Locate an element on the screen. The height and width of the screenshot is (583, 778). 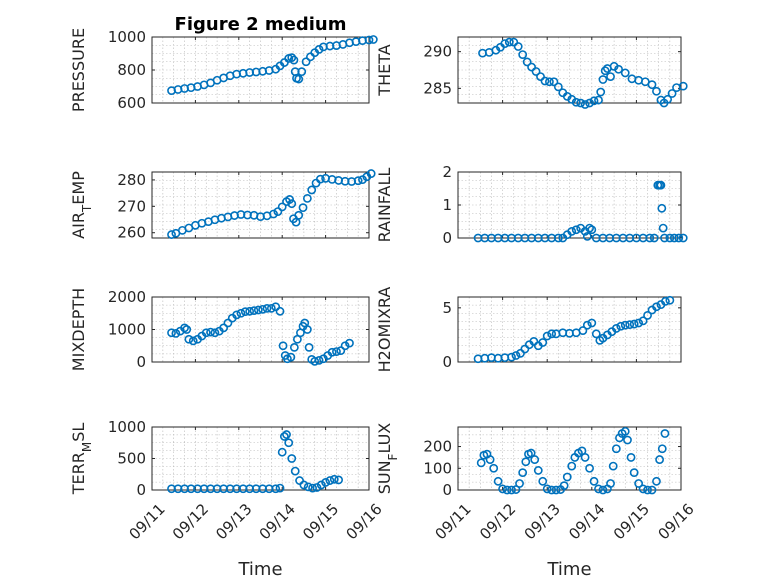
y-axis-label: H2OMIXRA is located at coordinates (384, 330).